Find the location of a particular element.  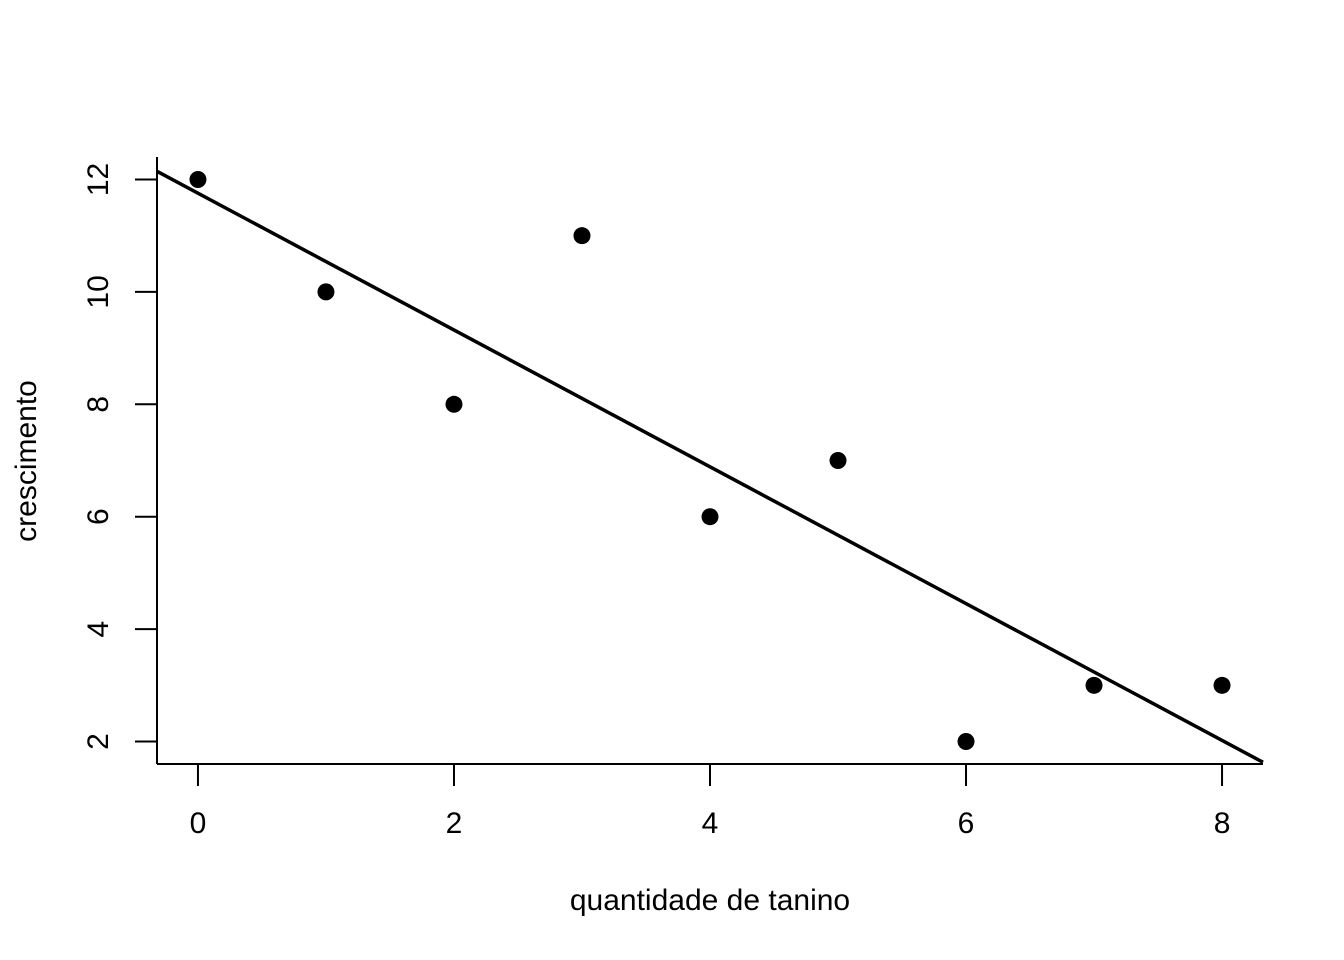

y-tick-label: 12 is located at coordinates (98, 179).